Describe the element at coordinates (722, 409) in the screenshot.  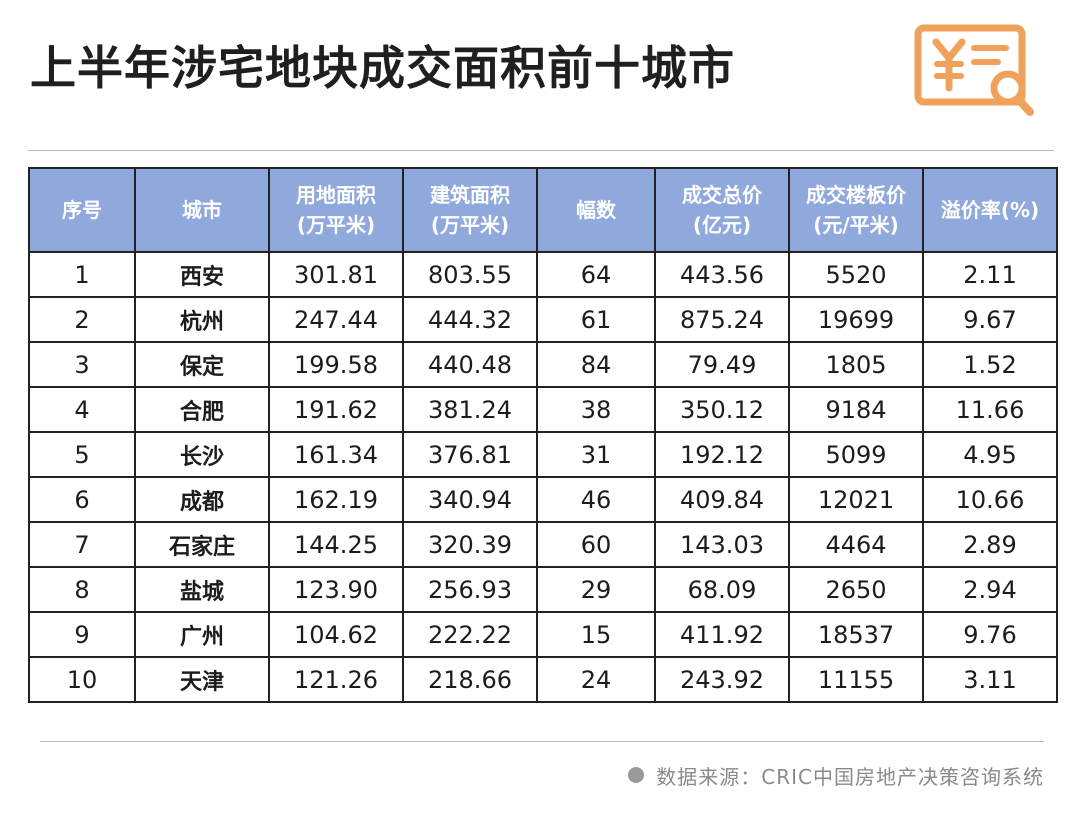
I see `table-cell: 350.12` at that location.